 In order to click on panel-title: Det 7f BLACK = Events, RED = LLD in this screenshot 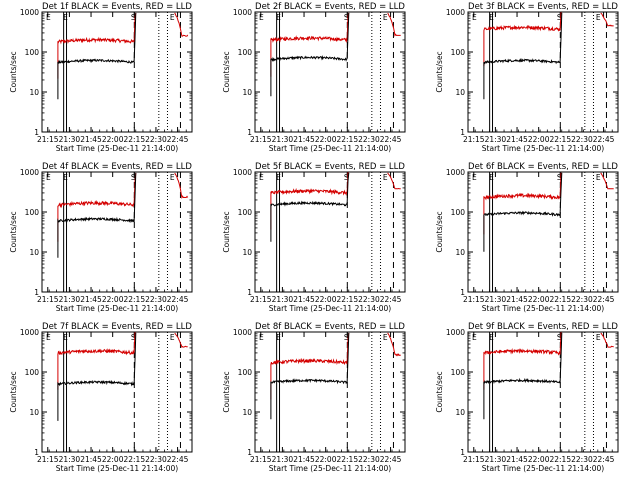, I will do `click(117, 327)`.